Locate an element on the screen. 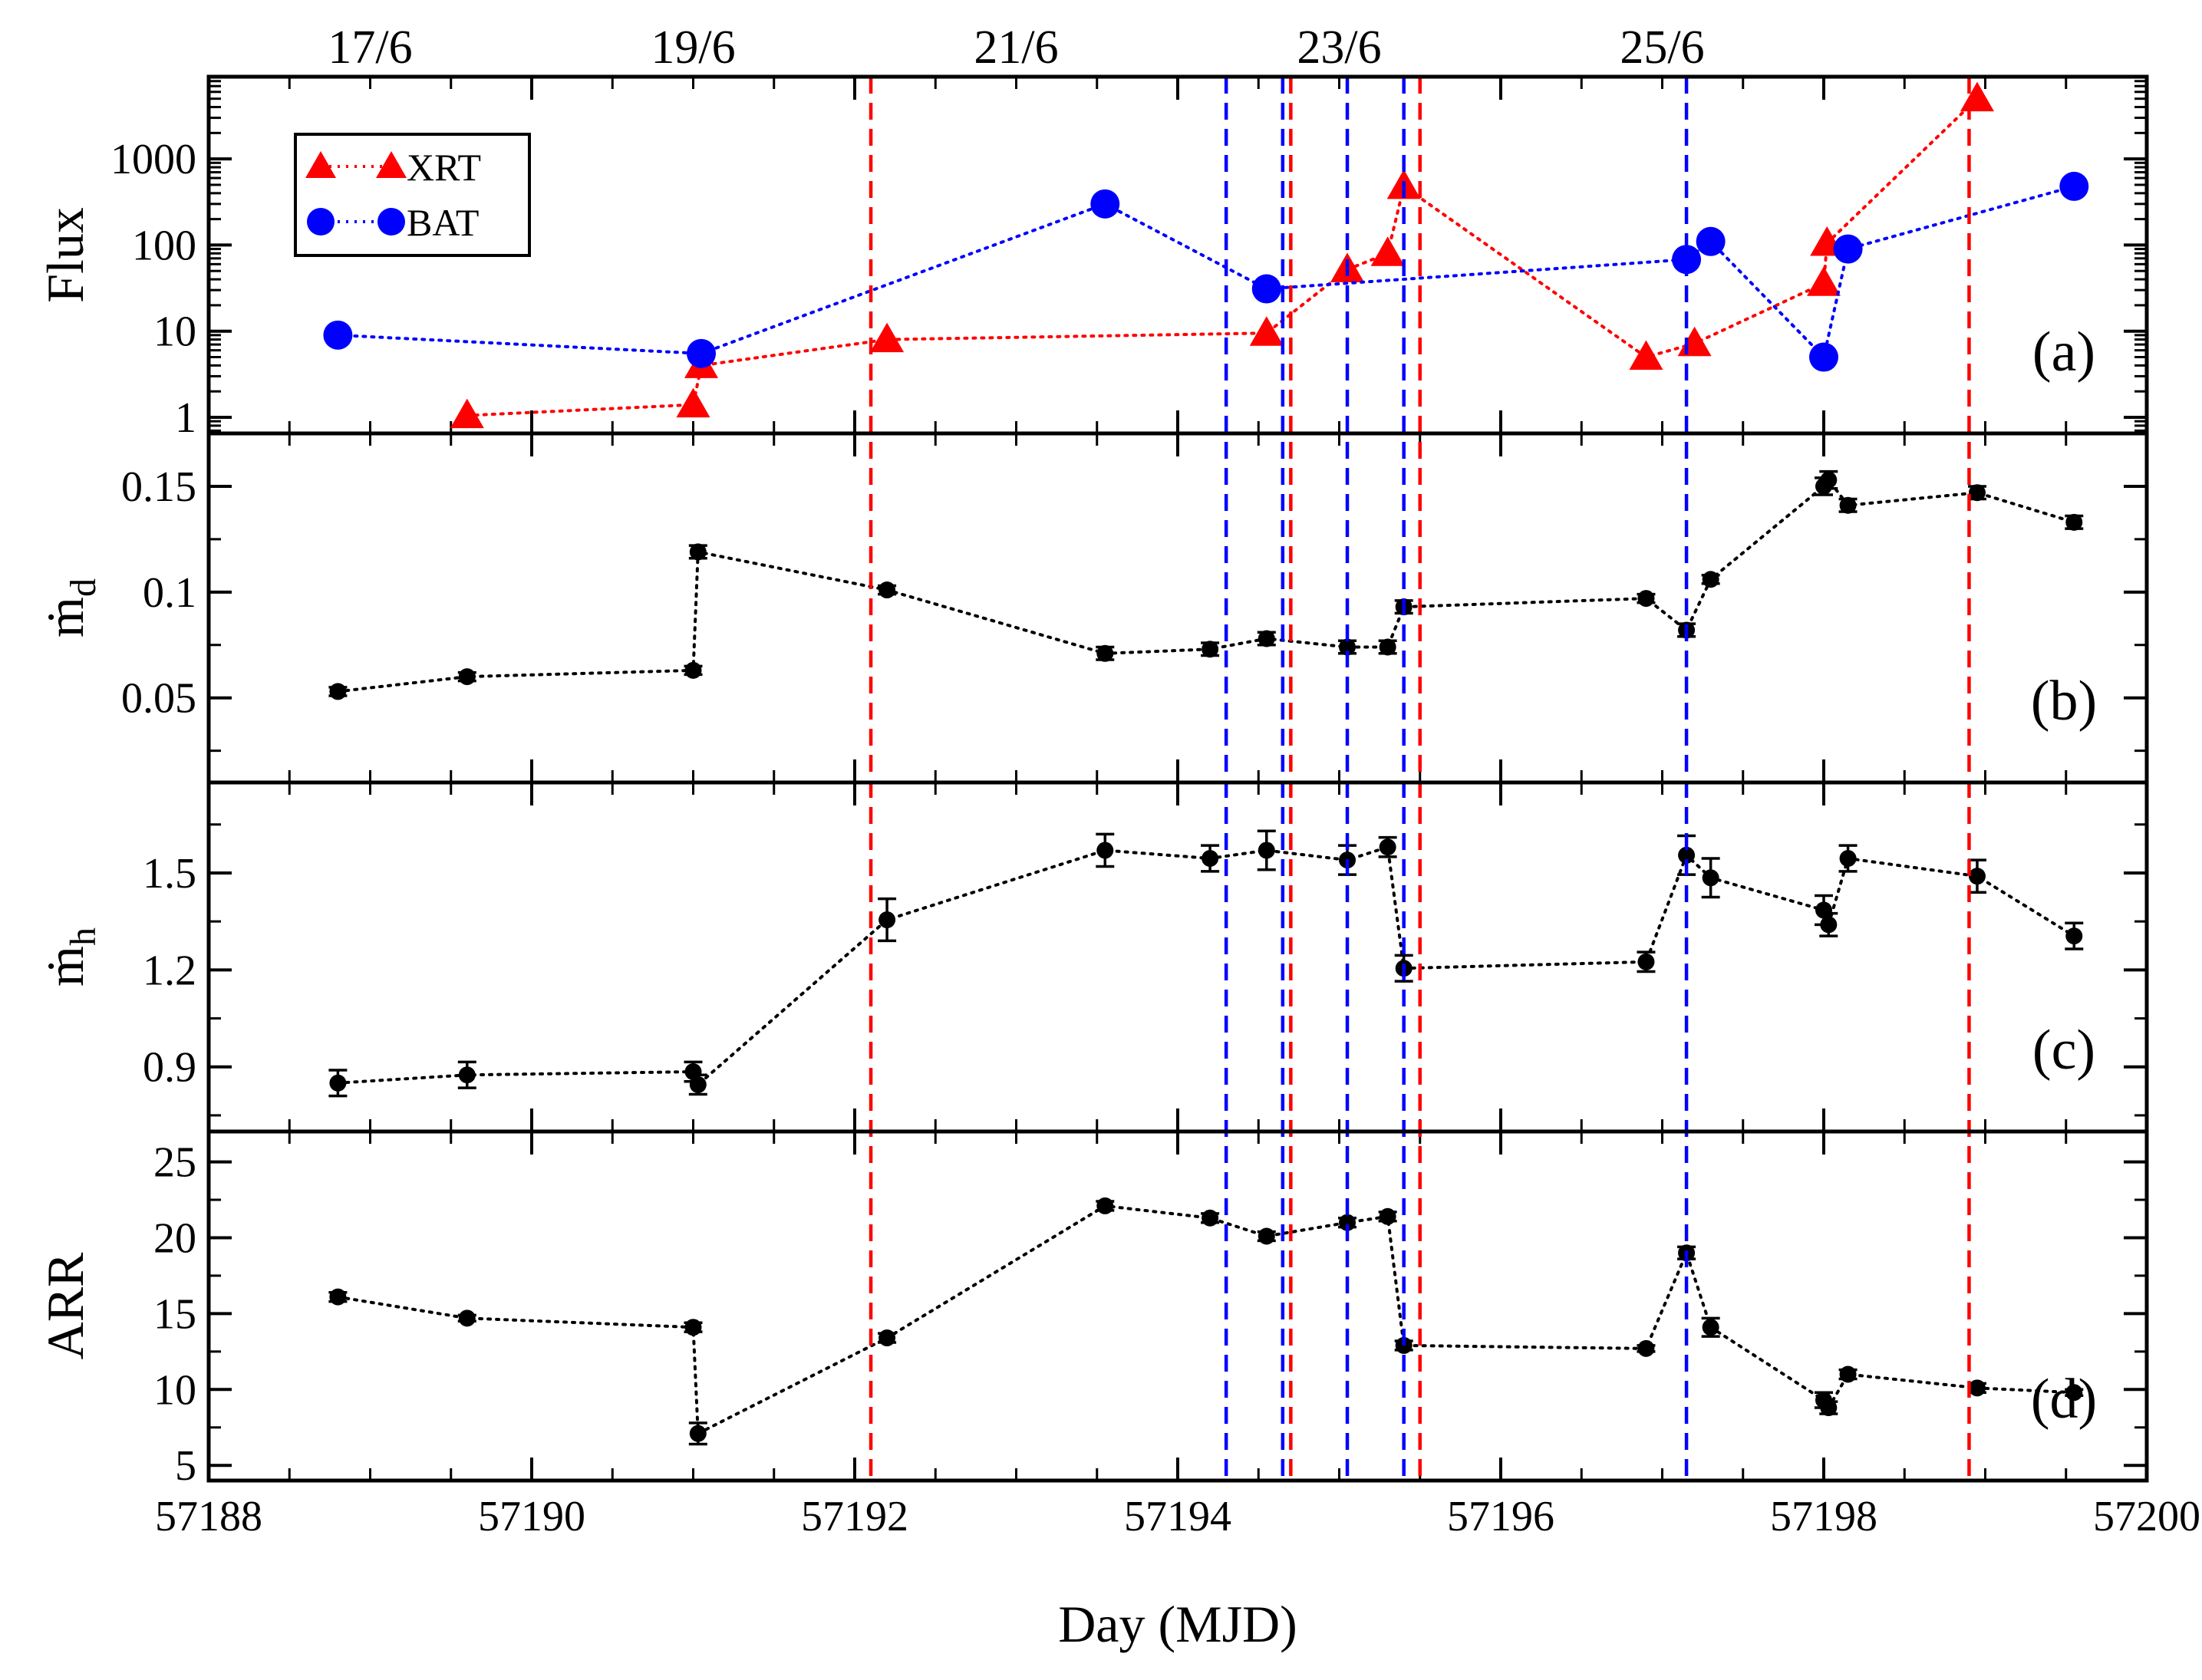  top-date-label: 17/6 is located at coordinates (370, 47).